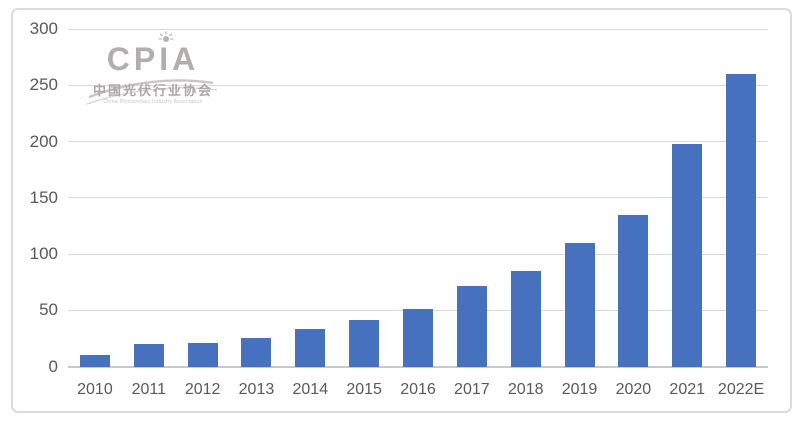 The height and width of the screenshot is (422, 800). Describe the element at coordinates (148, 355) in the screenshot. I see `bar-2011` at that location.